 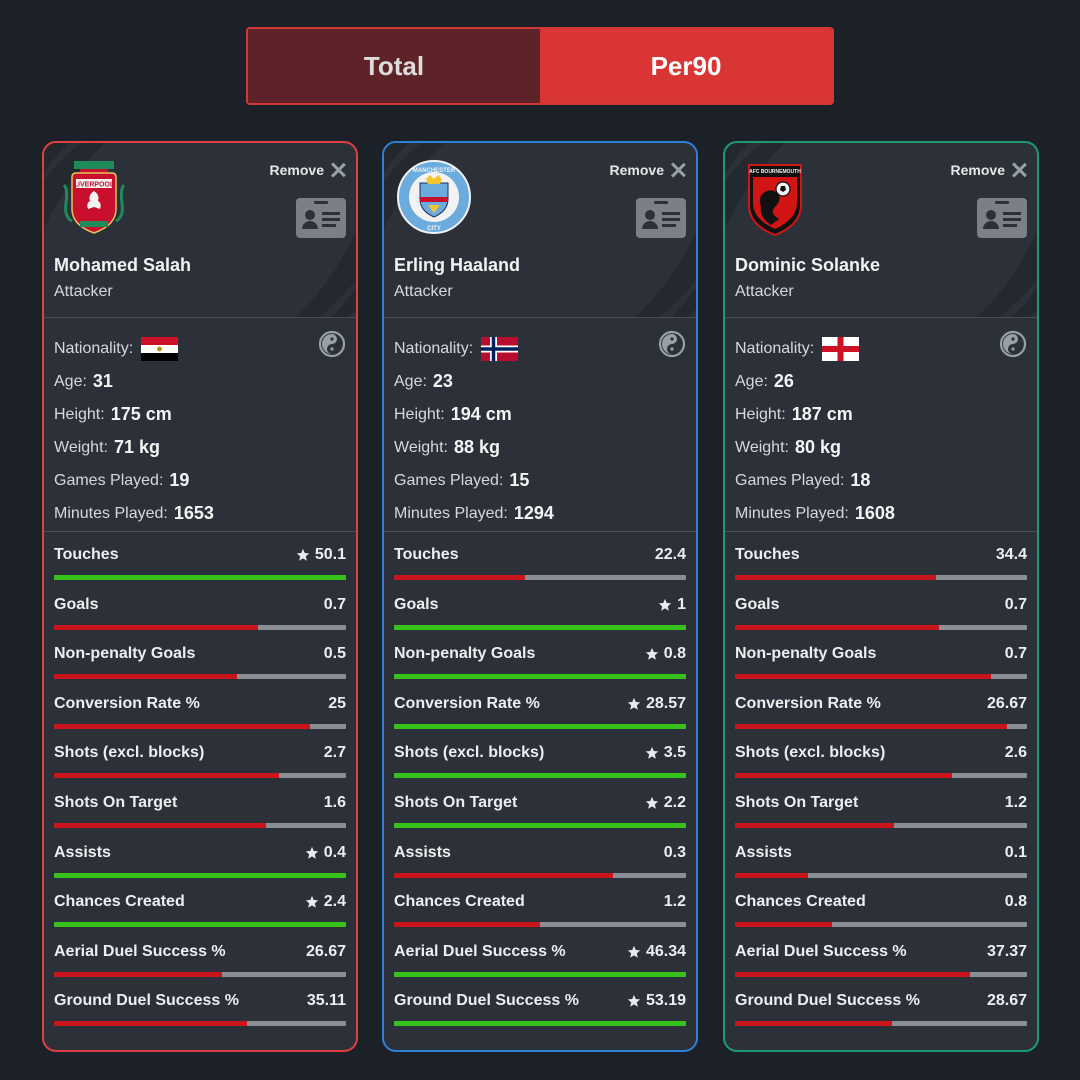 I want to click on bio-row: Height: 175 cm, so click(x=200, y=414).